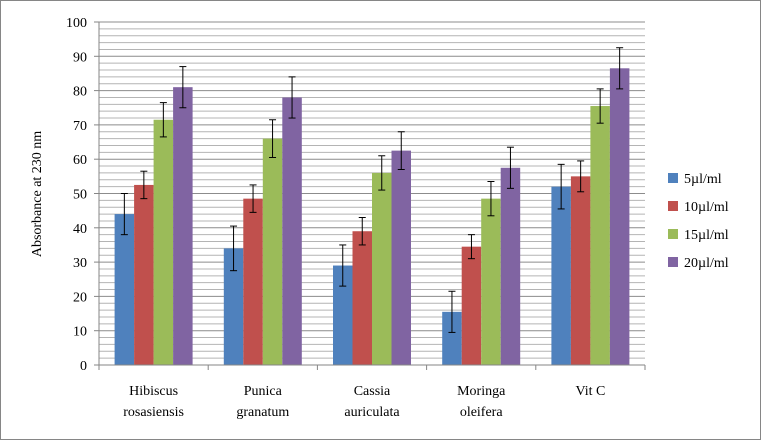 The image size is (761, 444). What do you see at coordinates (80, 160) in the screenshot?
I see `y-tick-label: 60` at bounding box center [80, 160].